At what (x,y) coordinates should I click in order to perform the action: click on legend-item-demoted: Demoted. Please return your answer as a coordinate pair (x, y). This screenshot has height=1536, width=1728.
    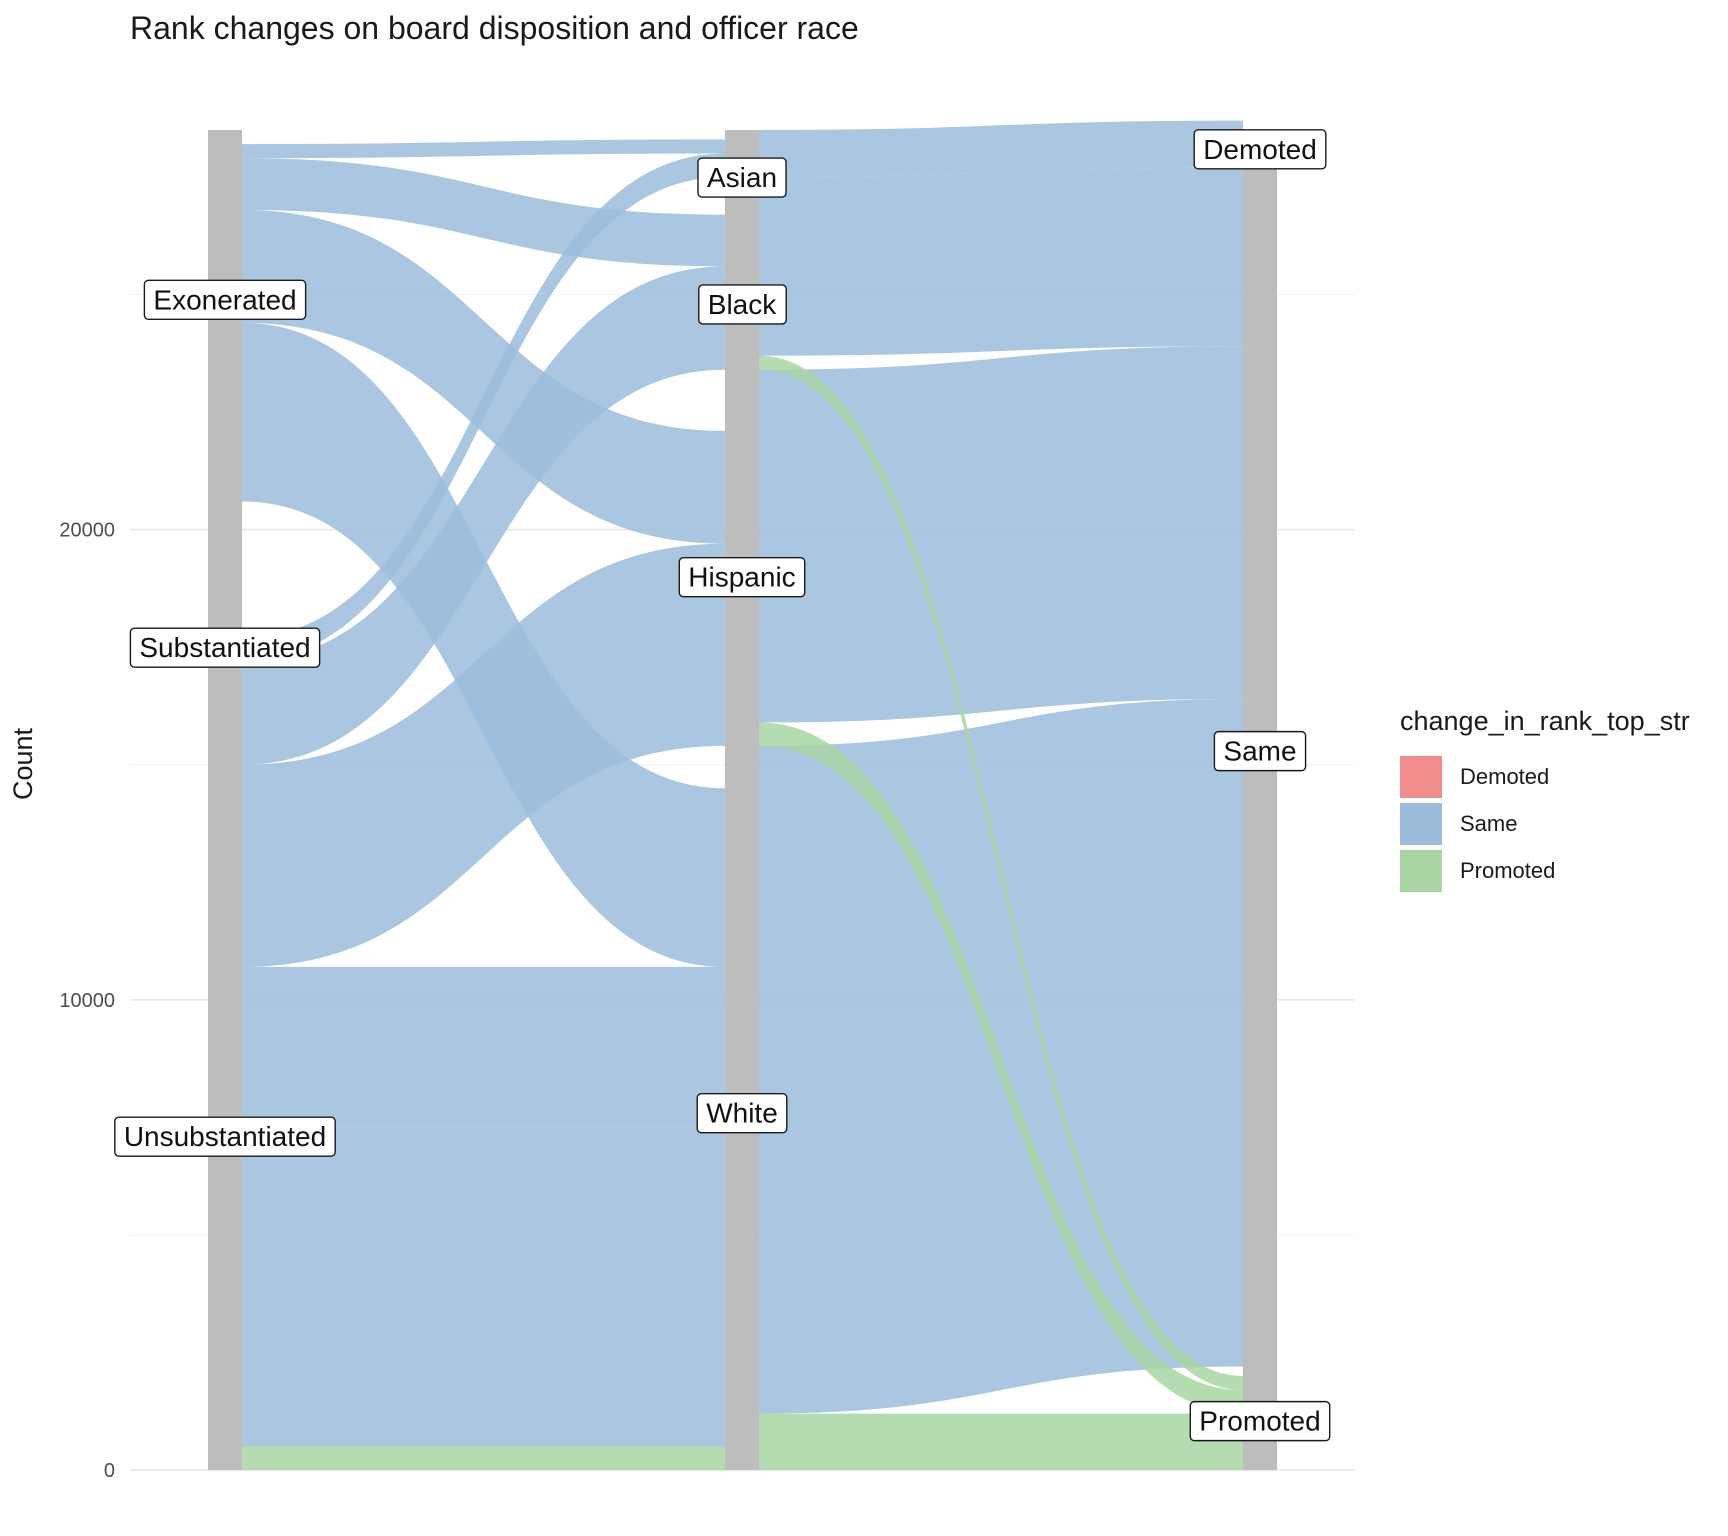
    Looking at the image, I should click on (1545, 776).